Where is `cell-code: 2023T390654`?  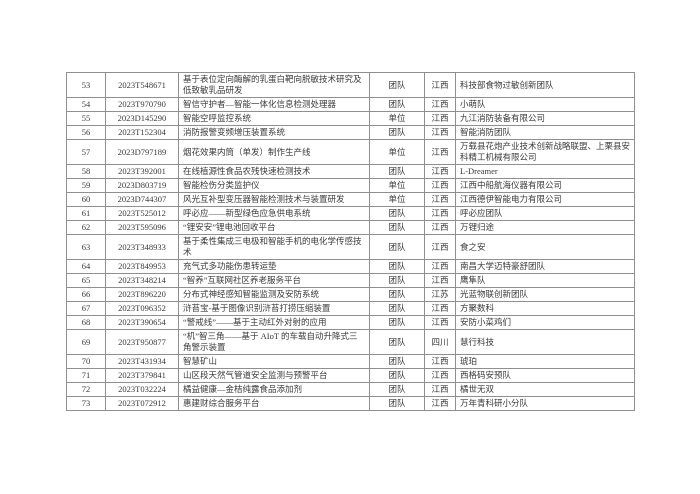
cell-code: 2023T390654 is located at coordinates (142, 322).